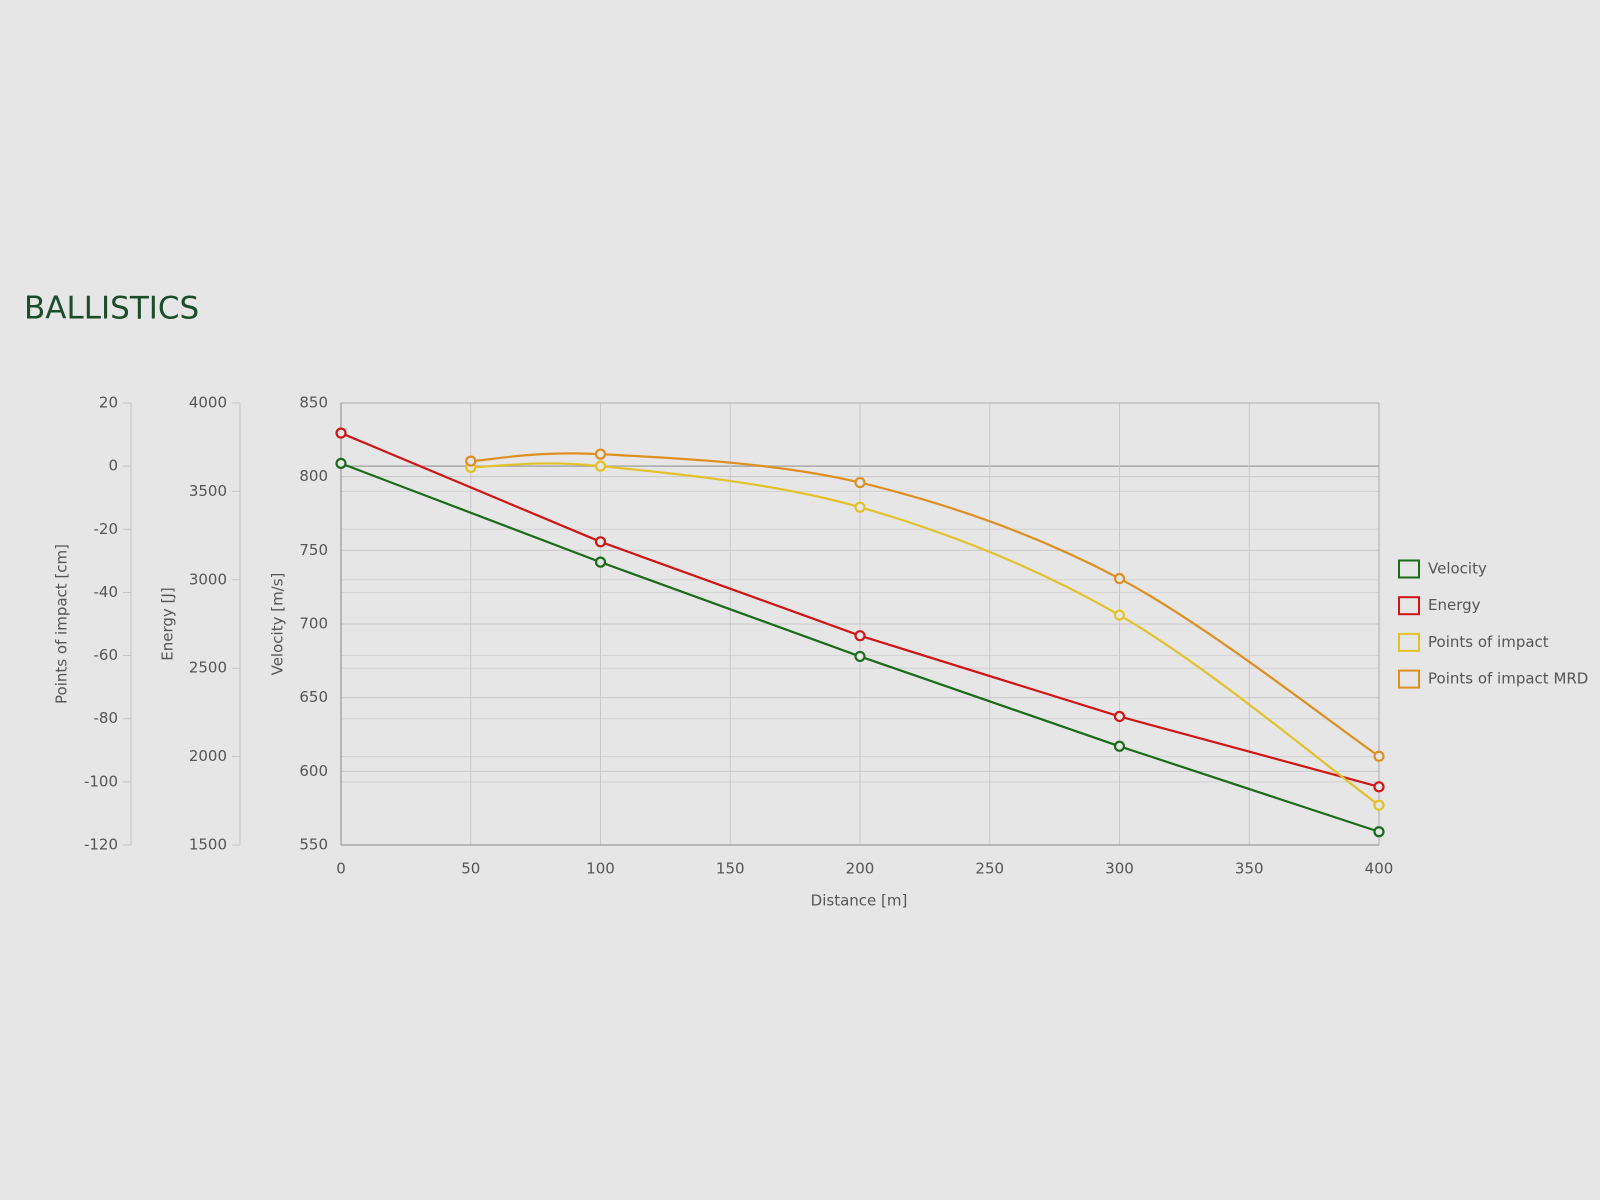 The height and width of the screenshot is (1200, 1600). I want to click on y3-tick-label: -120, so click(101, 845).